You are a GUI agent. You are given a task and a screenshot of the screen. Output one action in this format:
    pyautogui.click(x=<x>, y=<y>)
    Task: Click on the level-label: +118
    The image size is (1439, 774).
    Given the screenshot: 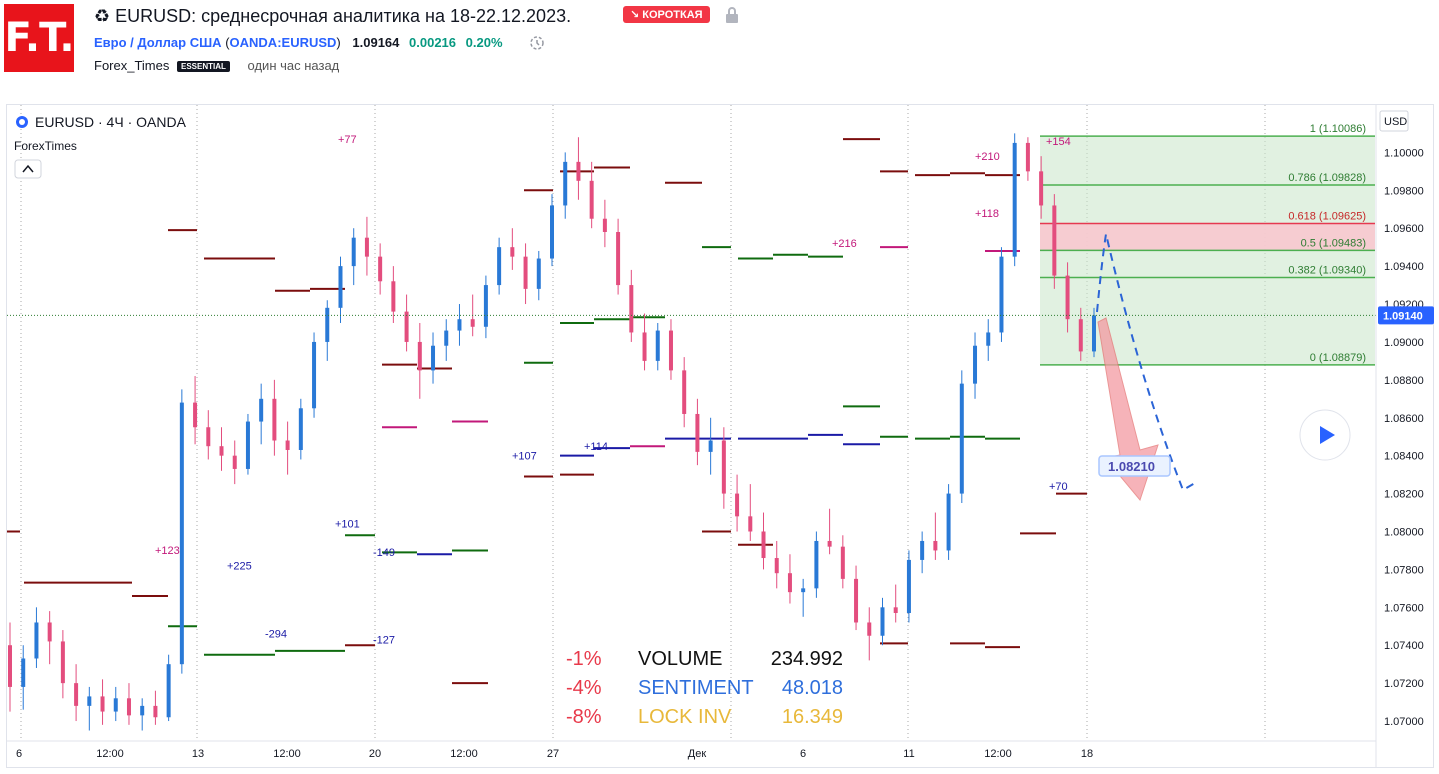 What is the action you would take?
    pyautogui.click(x=987, y=214)
    